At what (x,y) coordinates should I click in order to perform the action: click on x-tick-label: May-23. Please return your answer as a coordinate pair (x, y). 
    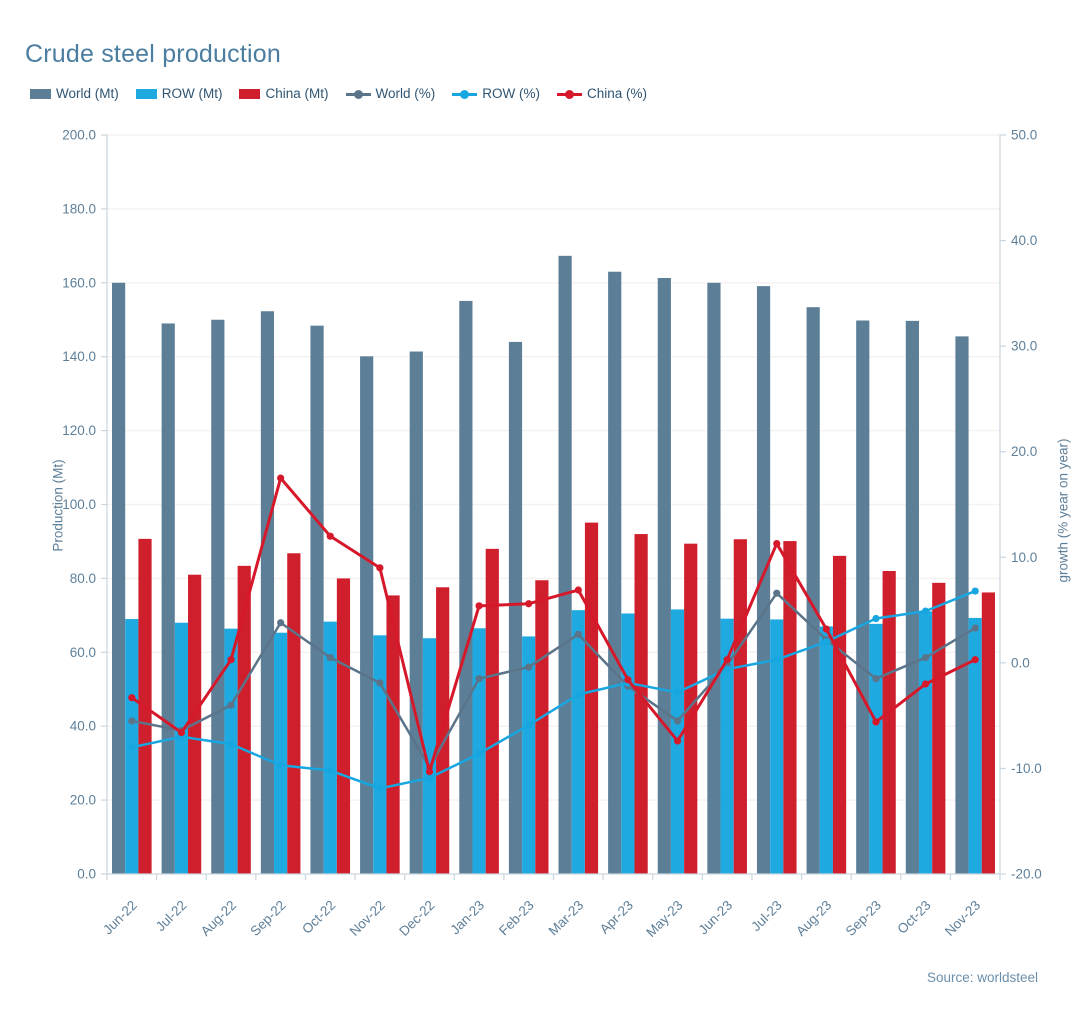
    Looking at the image, I should click on (664, 919).